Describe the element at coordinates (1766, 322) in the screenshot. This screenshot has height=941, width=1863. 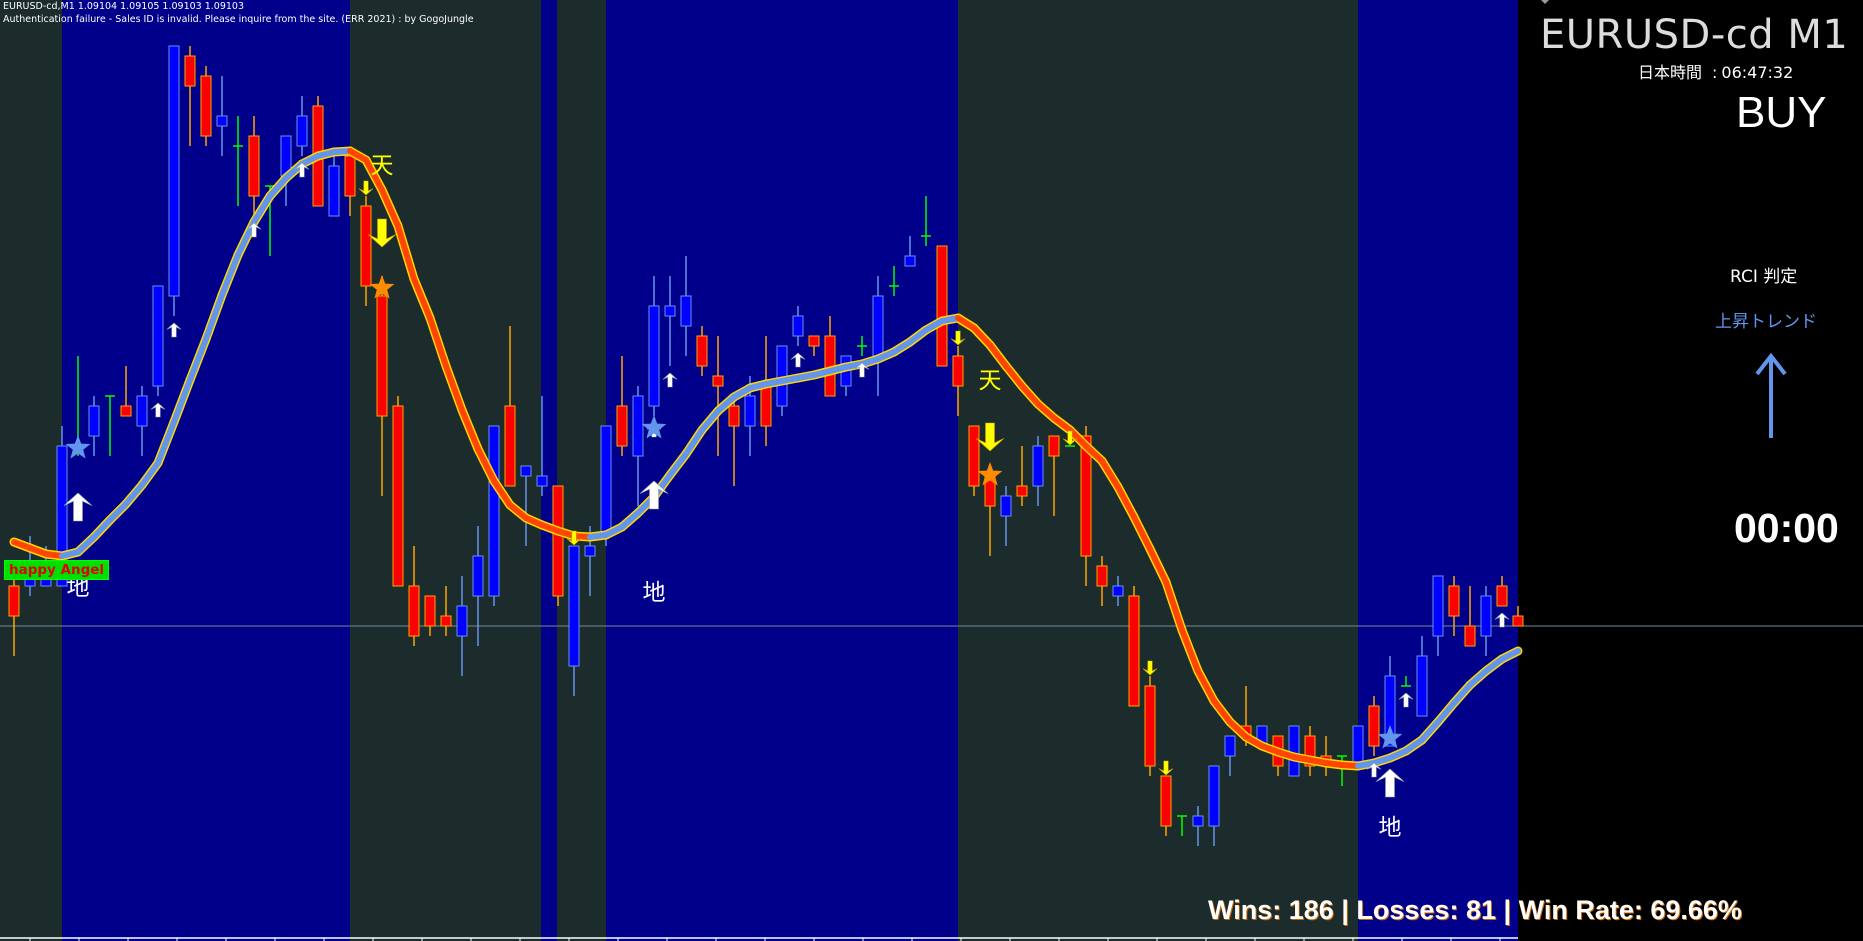
I see `rci-trend: 上昇トレンド` at that location.